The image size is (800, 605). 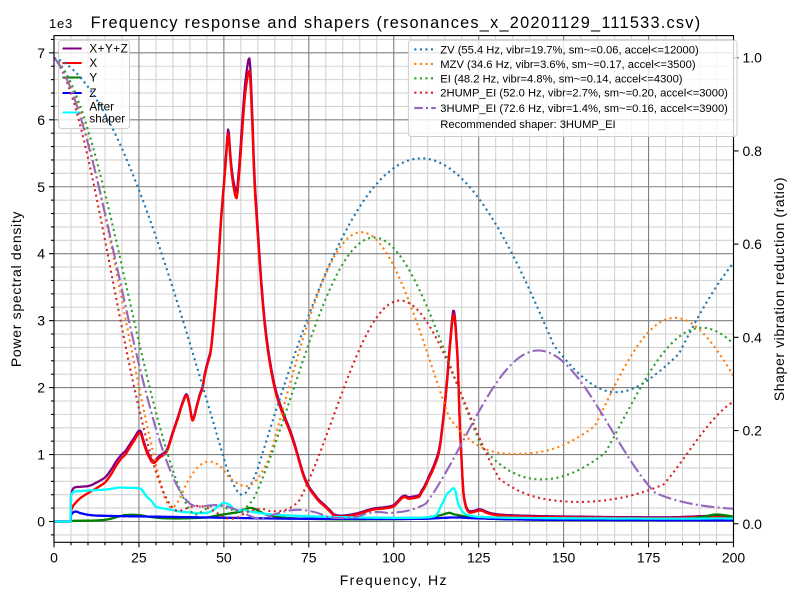 What do you see at coordinates (753, 58) in the screenshot?
I see `svg-text: 1.0` at bounding box center [753, 58].